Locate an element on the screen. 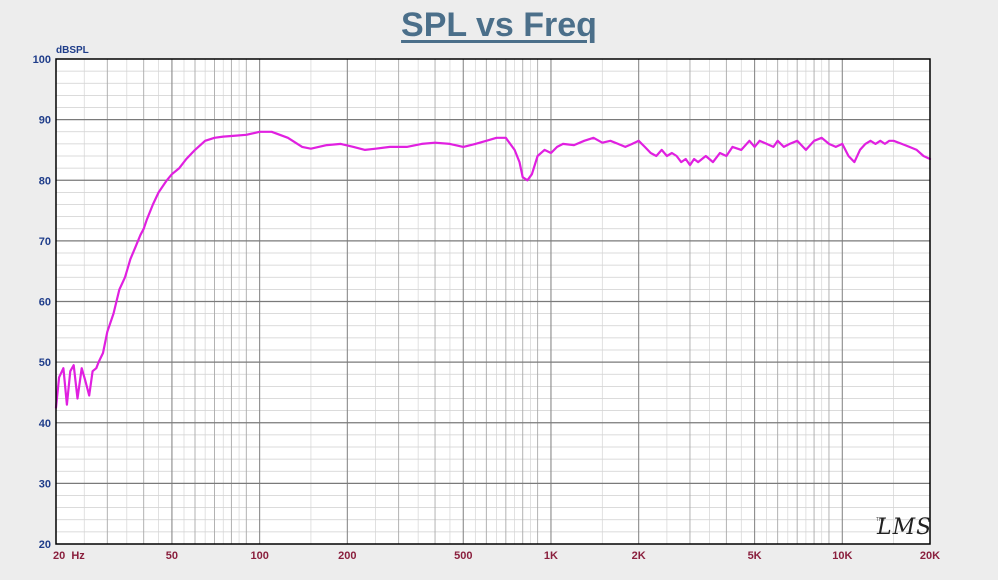  y-tick-label: 80 is located at coordinates (45, 181).